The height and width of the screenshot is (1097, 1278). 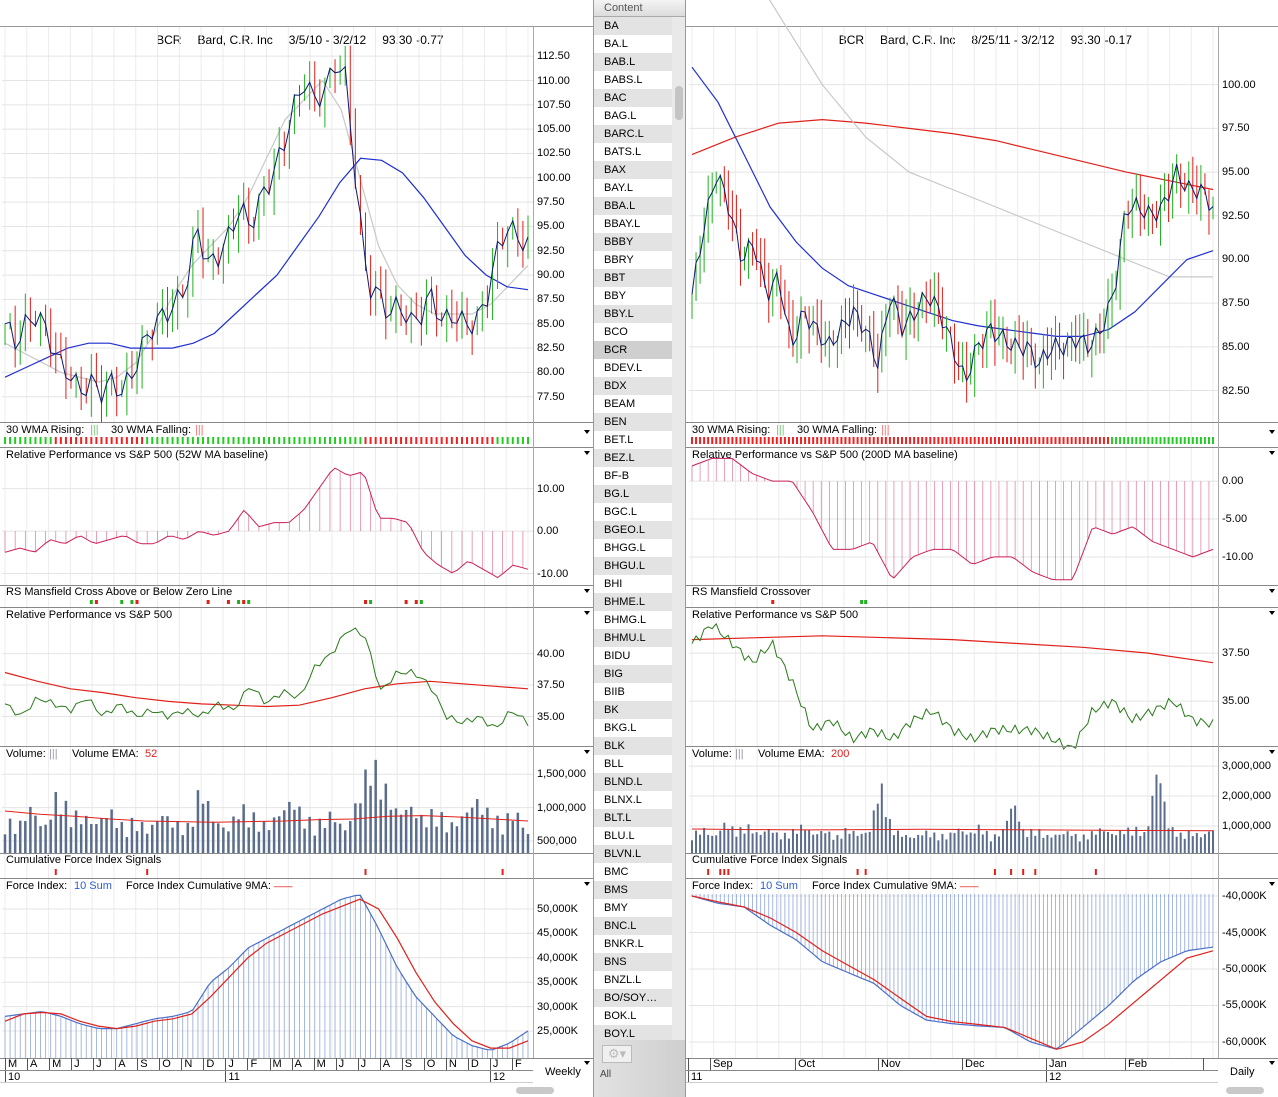 What do you see at coordinates (633, 890) in the screenshot?
I see `list-item: BMS` at bounding box center [633, 890].